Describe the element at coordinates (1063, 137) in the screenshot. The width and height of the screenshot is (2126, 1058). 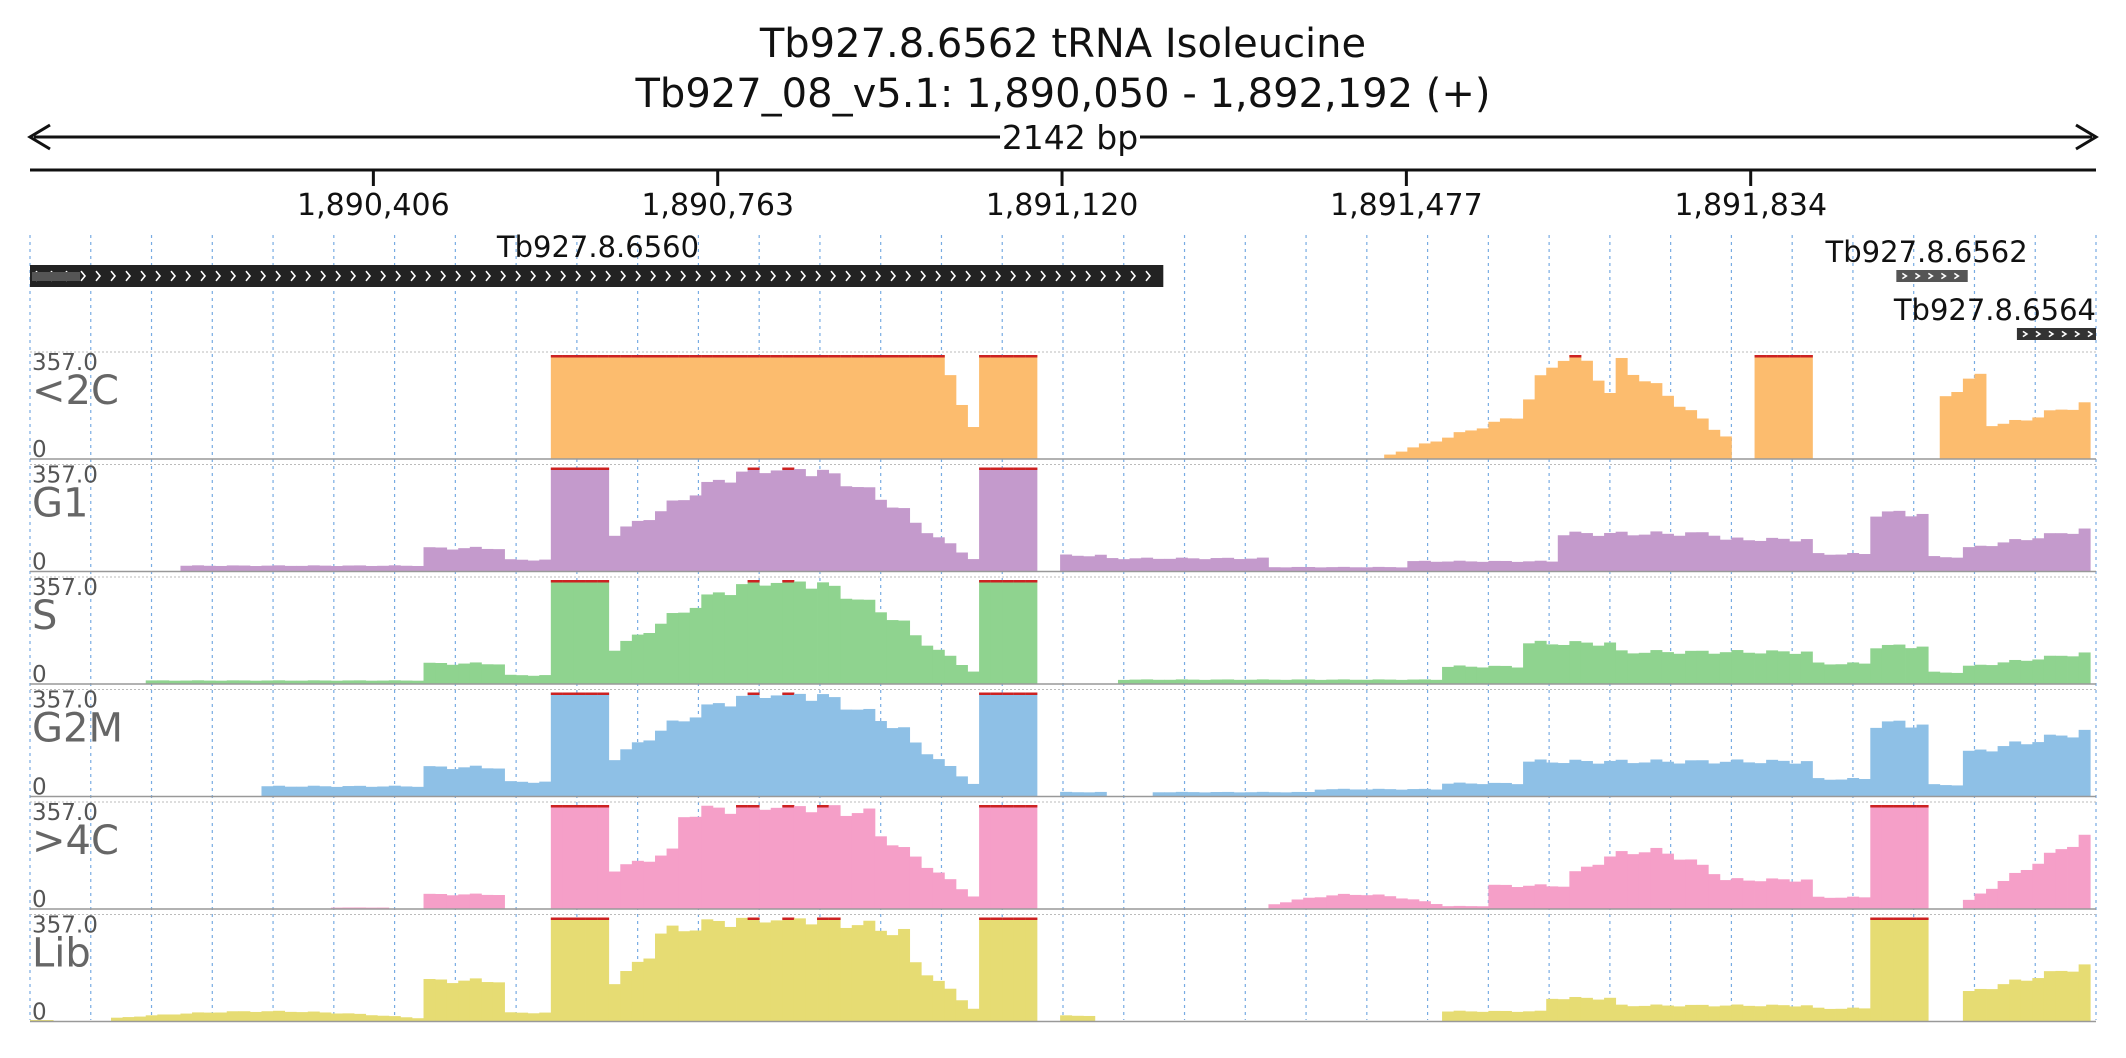
I see `span-ruler: 2142 bp` at that location.